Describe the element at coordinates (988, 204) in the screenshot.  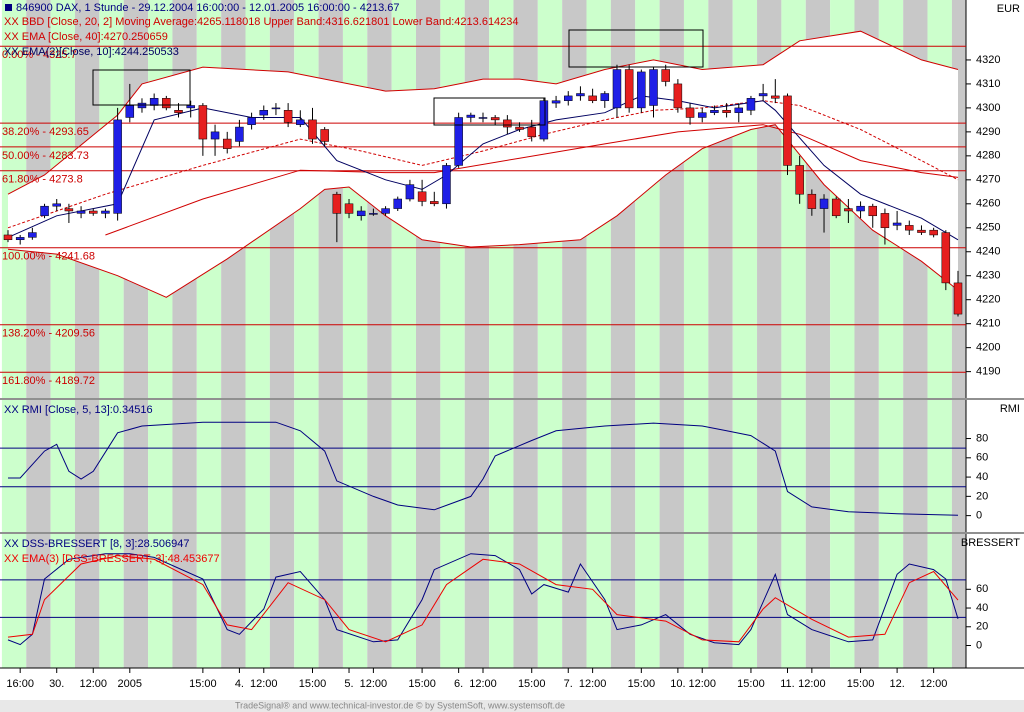
I see `y-tick-label: 4260` at that location.